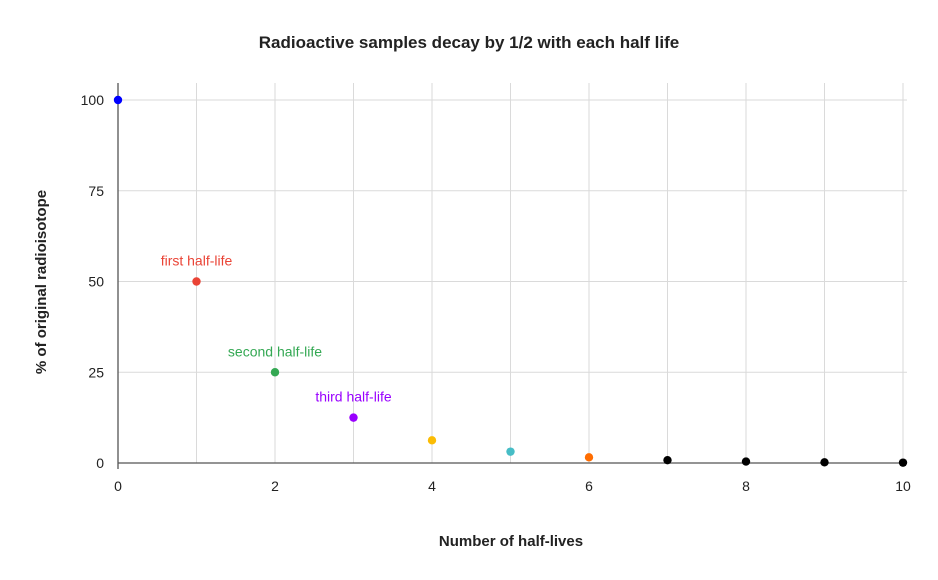 The height and width of the screenshot is (580, 938). I want to click on x-tick-label: 6, so click(589, 486).